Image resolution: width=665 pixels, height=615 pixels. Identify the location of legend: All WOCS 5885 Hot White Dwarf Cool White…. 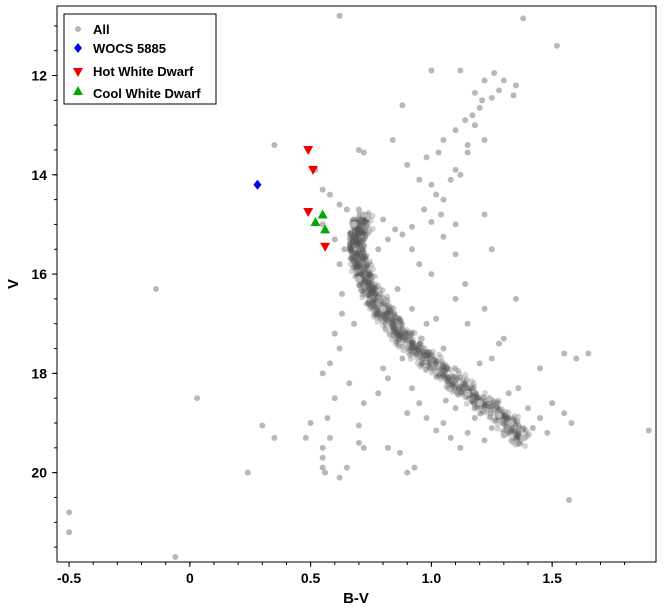
(140, 59).